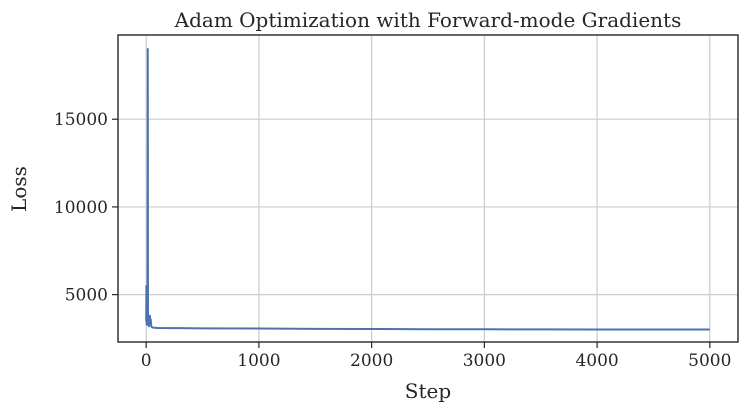 The width and height of the screenshot is (748, 413). Describe the element at coordinates (596, 361) in the screenshot. I see `x-tick-label: 4000` at that location.